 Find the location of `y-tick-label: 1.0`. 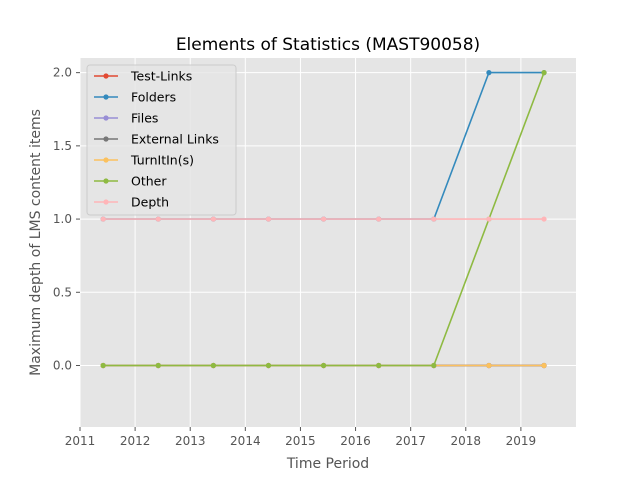

y-tick-label: 1.0 is located at coordinates (62, 219).